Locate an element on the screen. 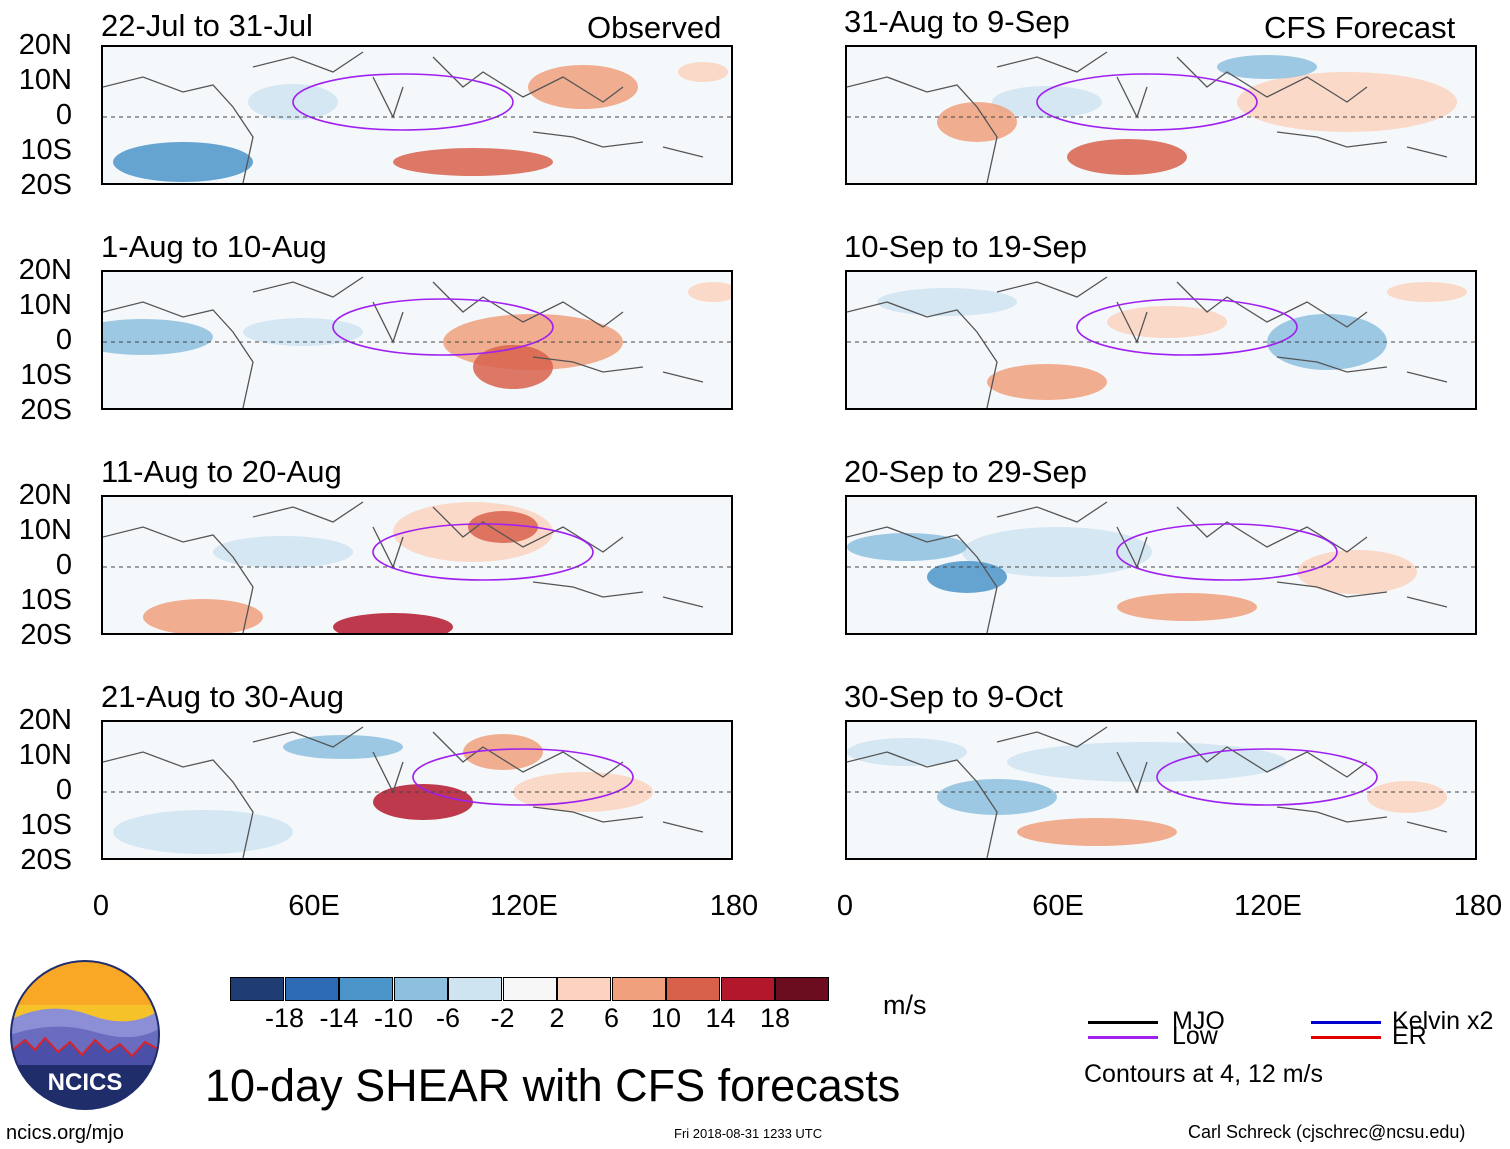 This screenshot has height=1149, width=1510. lat-label-row3-2: 0 is located at coordinates (63, 565).